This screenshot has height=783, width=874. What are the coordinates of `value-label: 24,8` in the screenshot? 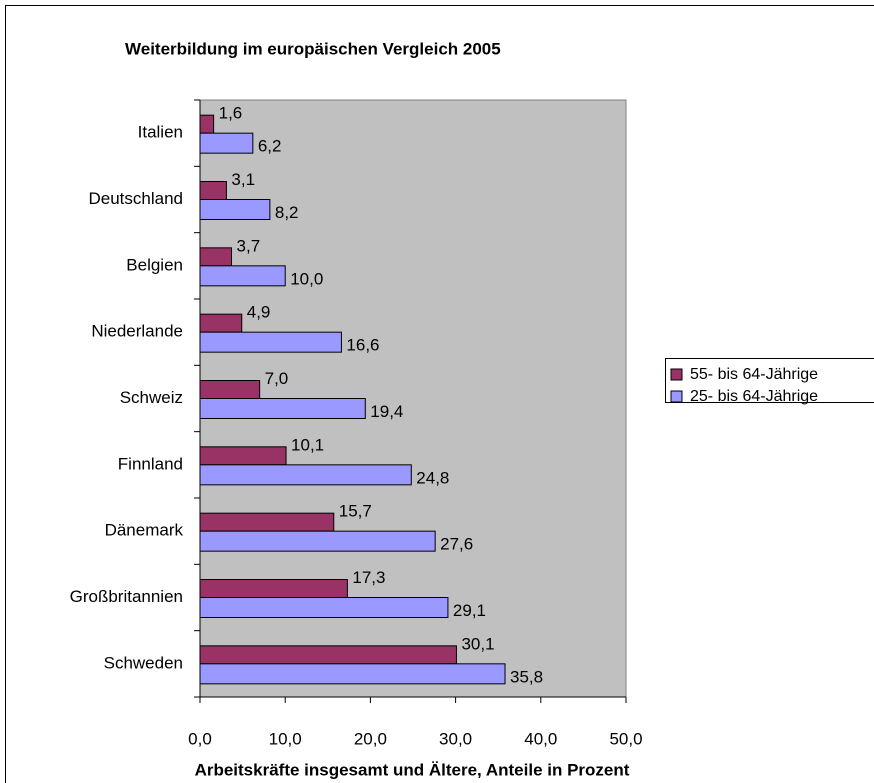 It's located at (432, 477).